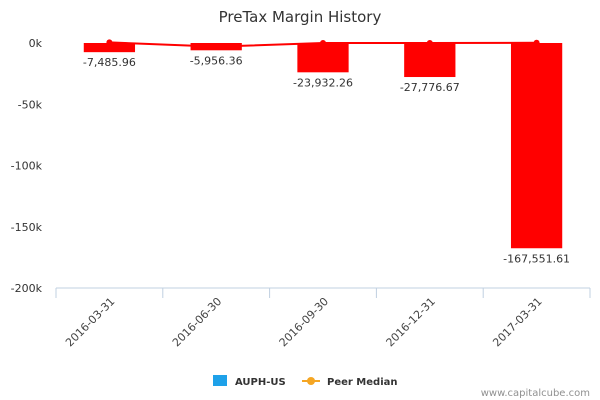  Describe the element at coordinates (27, 288) in the screenshot. I see `y-tick-label: -200k` at that location.